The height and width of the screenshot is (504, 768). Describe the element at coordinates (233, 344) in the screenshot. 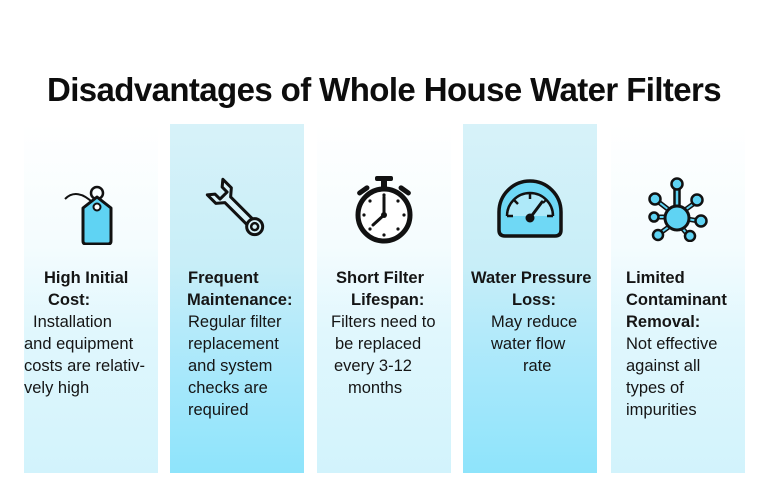

I see `description-line: replacement` at that location.